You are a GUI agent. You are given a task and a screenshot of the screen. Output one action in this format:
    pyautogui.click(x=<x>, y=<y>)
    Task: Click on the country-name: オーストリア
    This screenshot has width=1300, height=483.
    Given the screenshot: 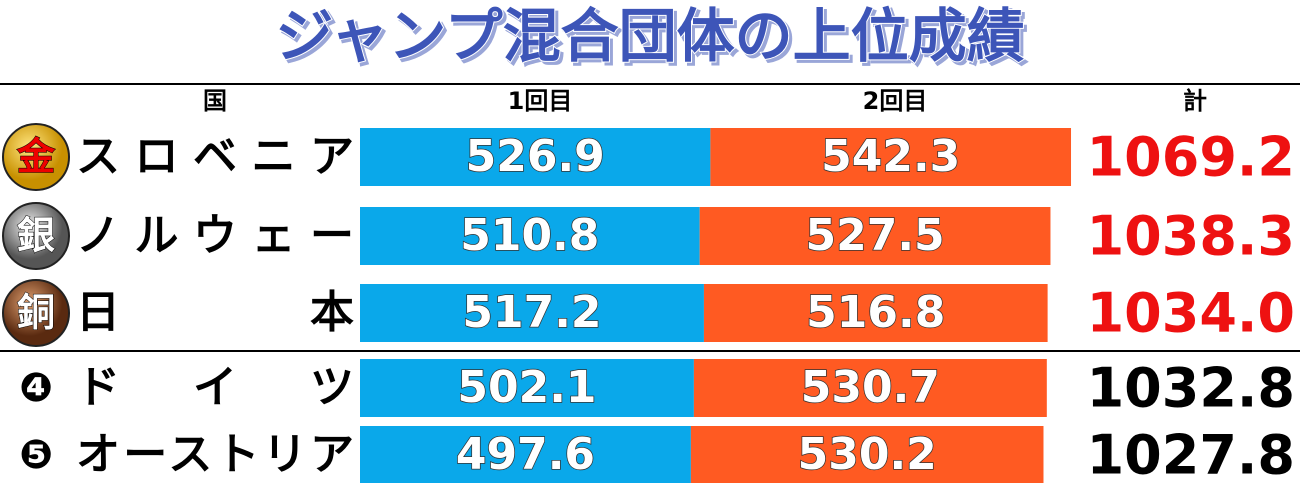 What is the action you would take?
    pyautogui.click(x=215, y=454)
    